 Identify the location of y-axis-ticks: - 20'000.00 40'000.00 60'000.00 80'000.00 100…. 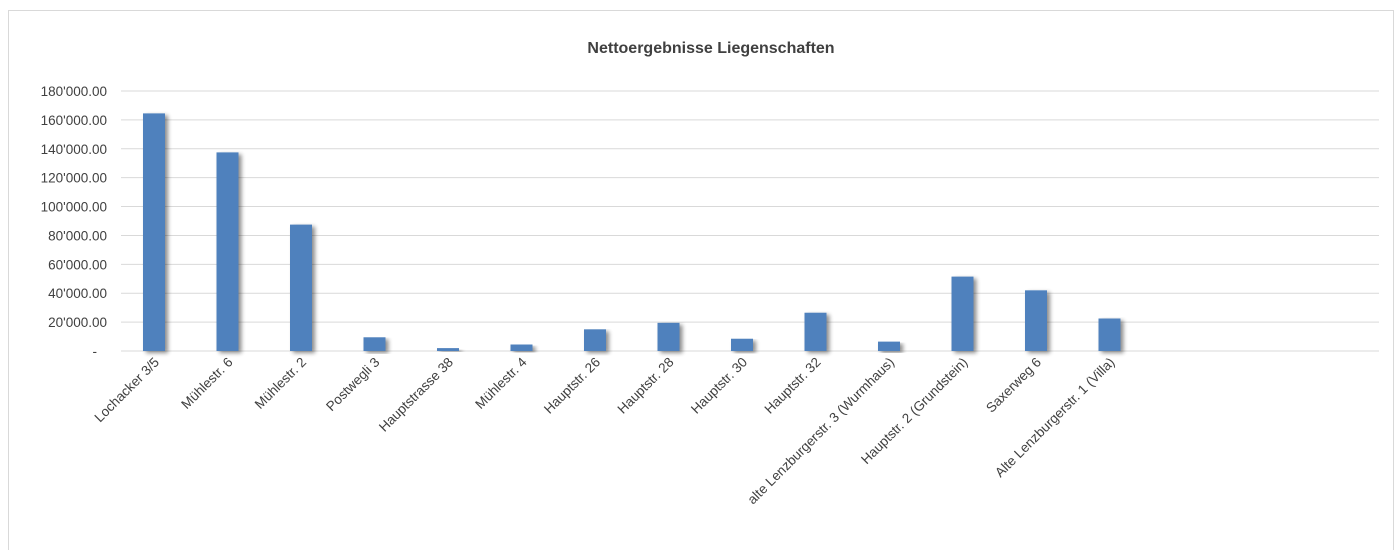
(74, 221).